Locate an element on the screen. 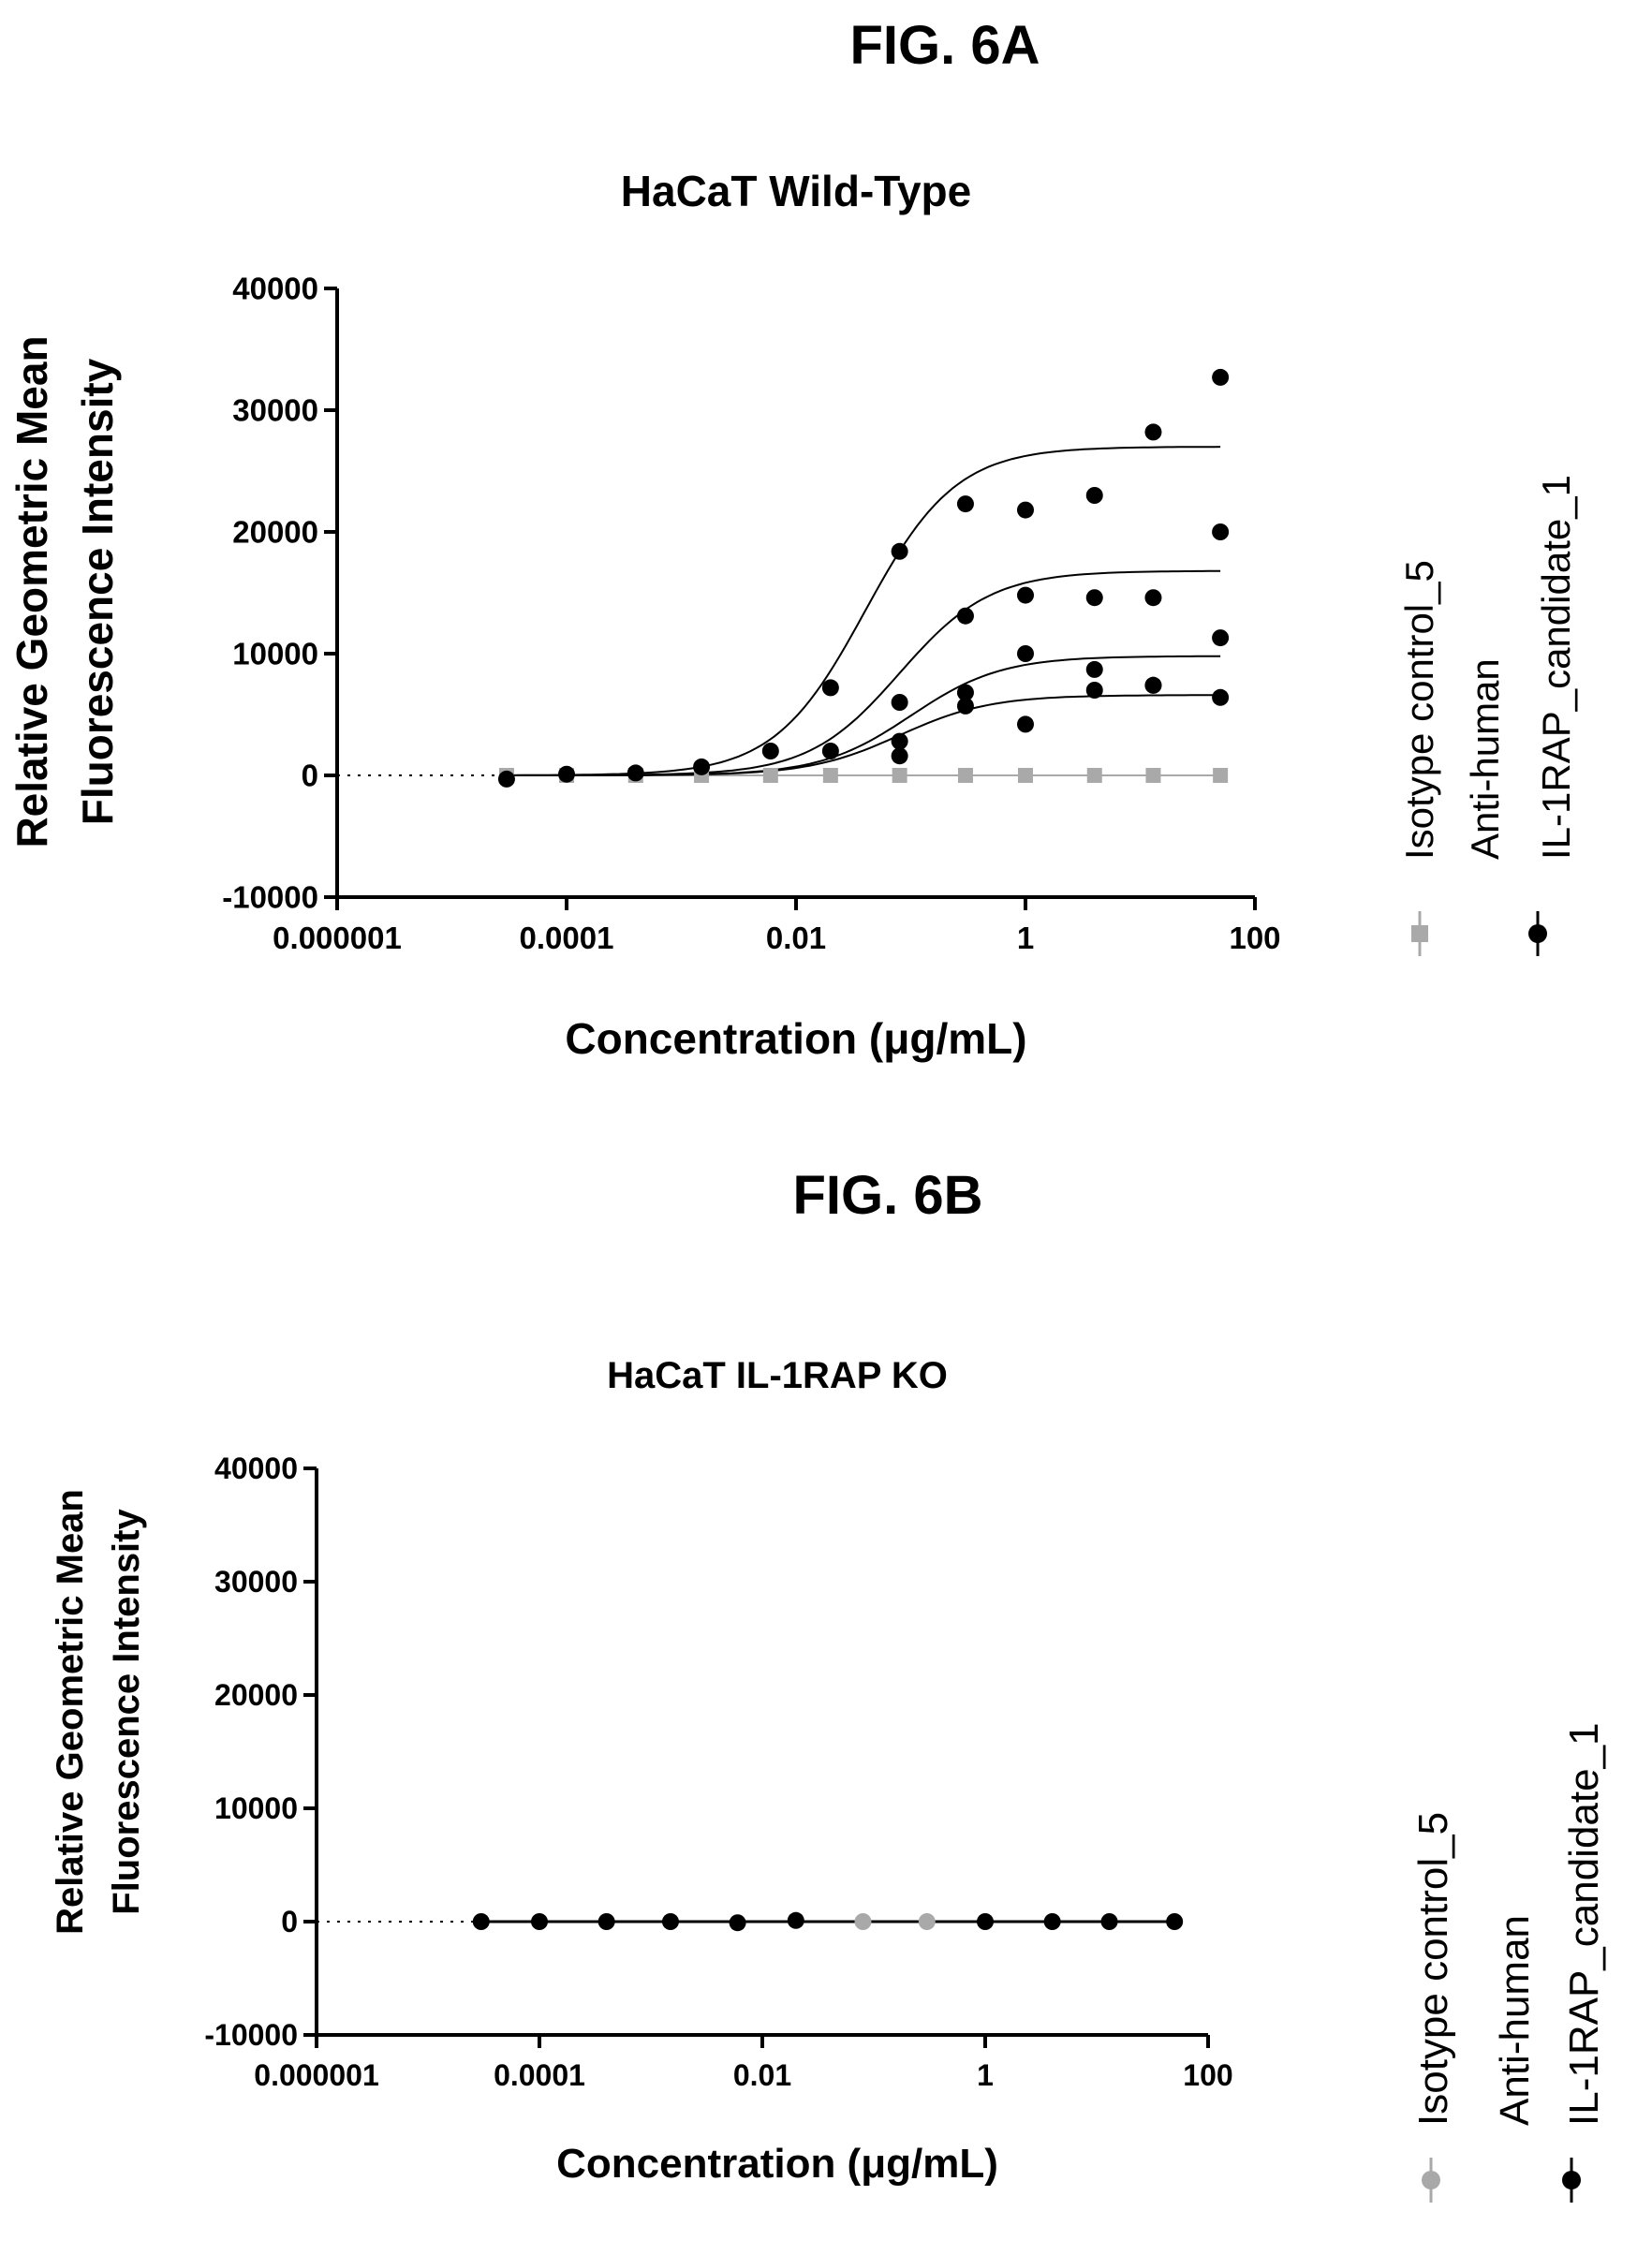  figure-label-6b: FIG. 6B is located at coordinates (887, 1196).